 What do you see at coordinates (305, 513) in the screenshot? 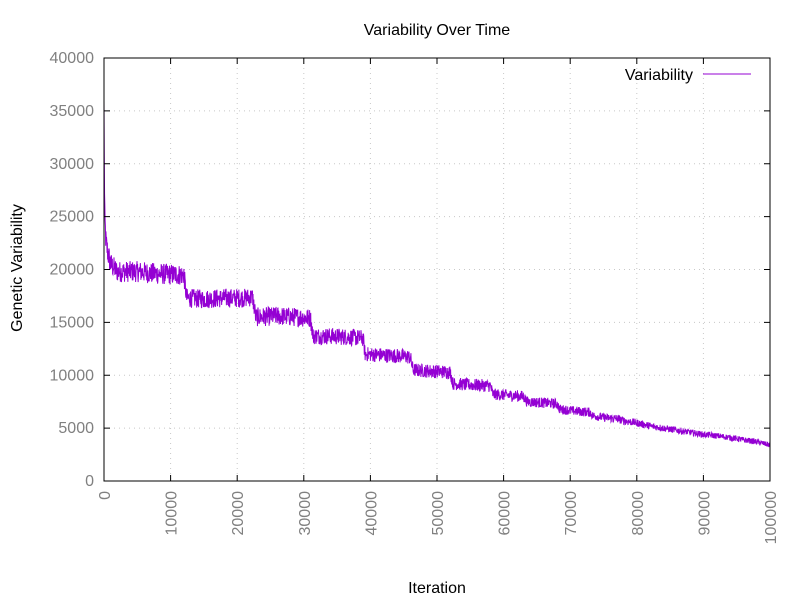
I see `x-tick-label: 30000` at bounding box center [305, 513].